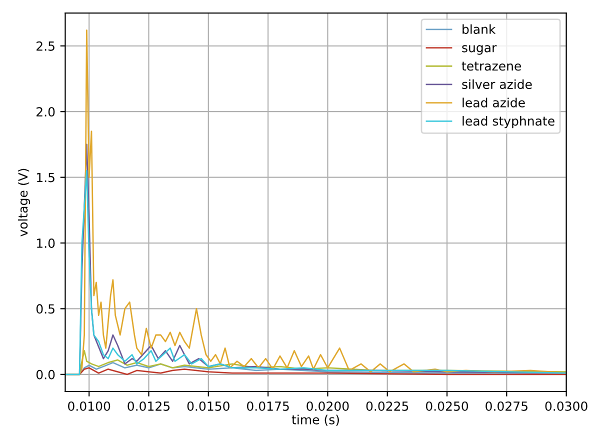 The height and width of the screenshot is (435, 593). Describe the element at coordinates (497, 84) in the screenshot. I see `legend-label: silver azide` at that location.